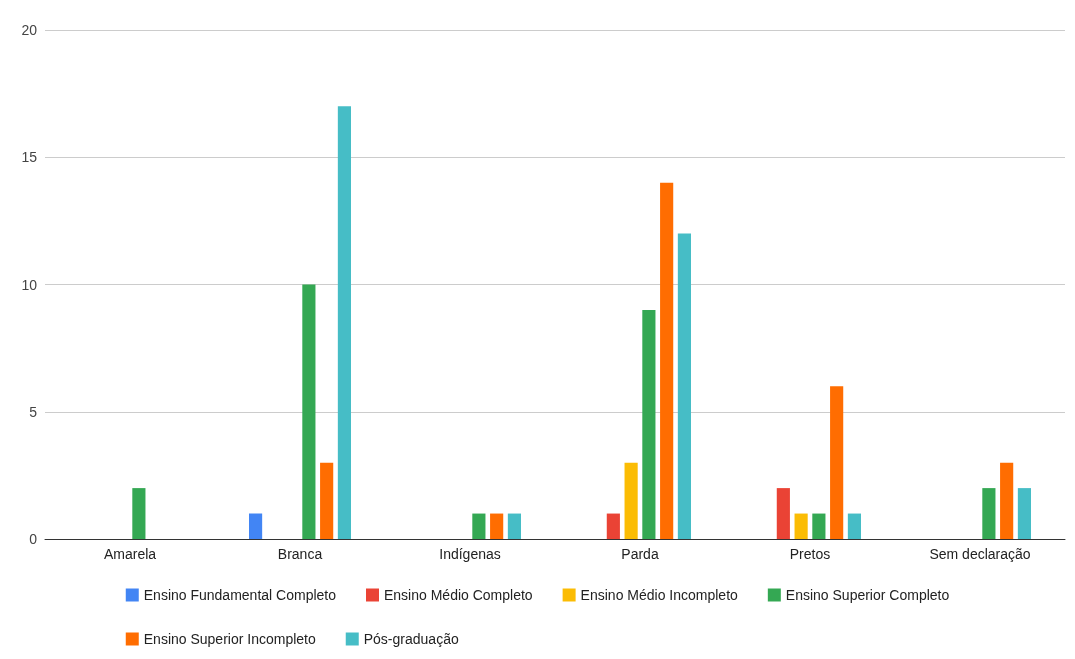  Describe the element at coordinates (240, 595) in the screenshot. I see `legend-label: Ensino Fundamental Completo` at that location.